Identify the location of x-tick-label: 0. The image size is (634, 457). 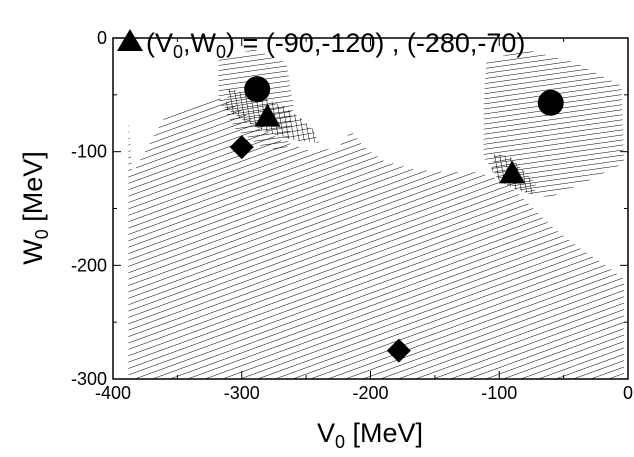
(628, 393).